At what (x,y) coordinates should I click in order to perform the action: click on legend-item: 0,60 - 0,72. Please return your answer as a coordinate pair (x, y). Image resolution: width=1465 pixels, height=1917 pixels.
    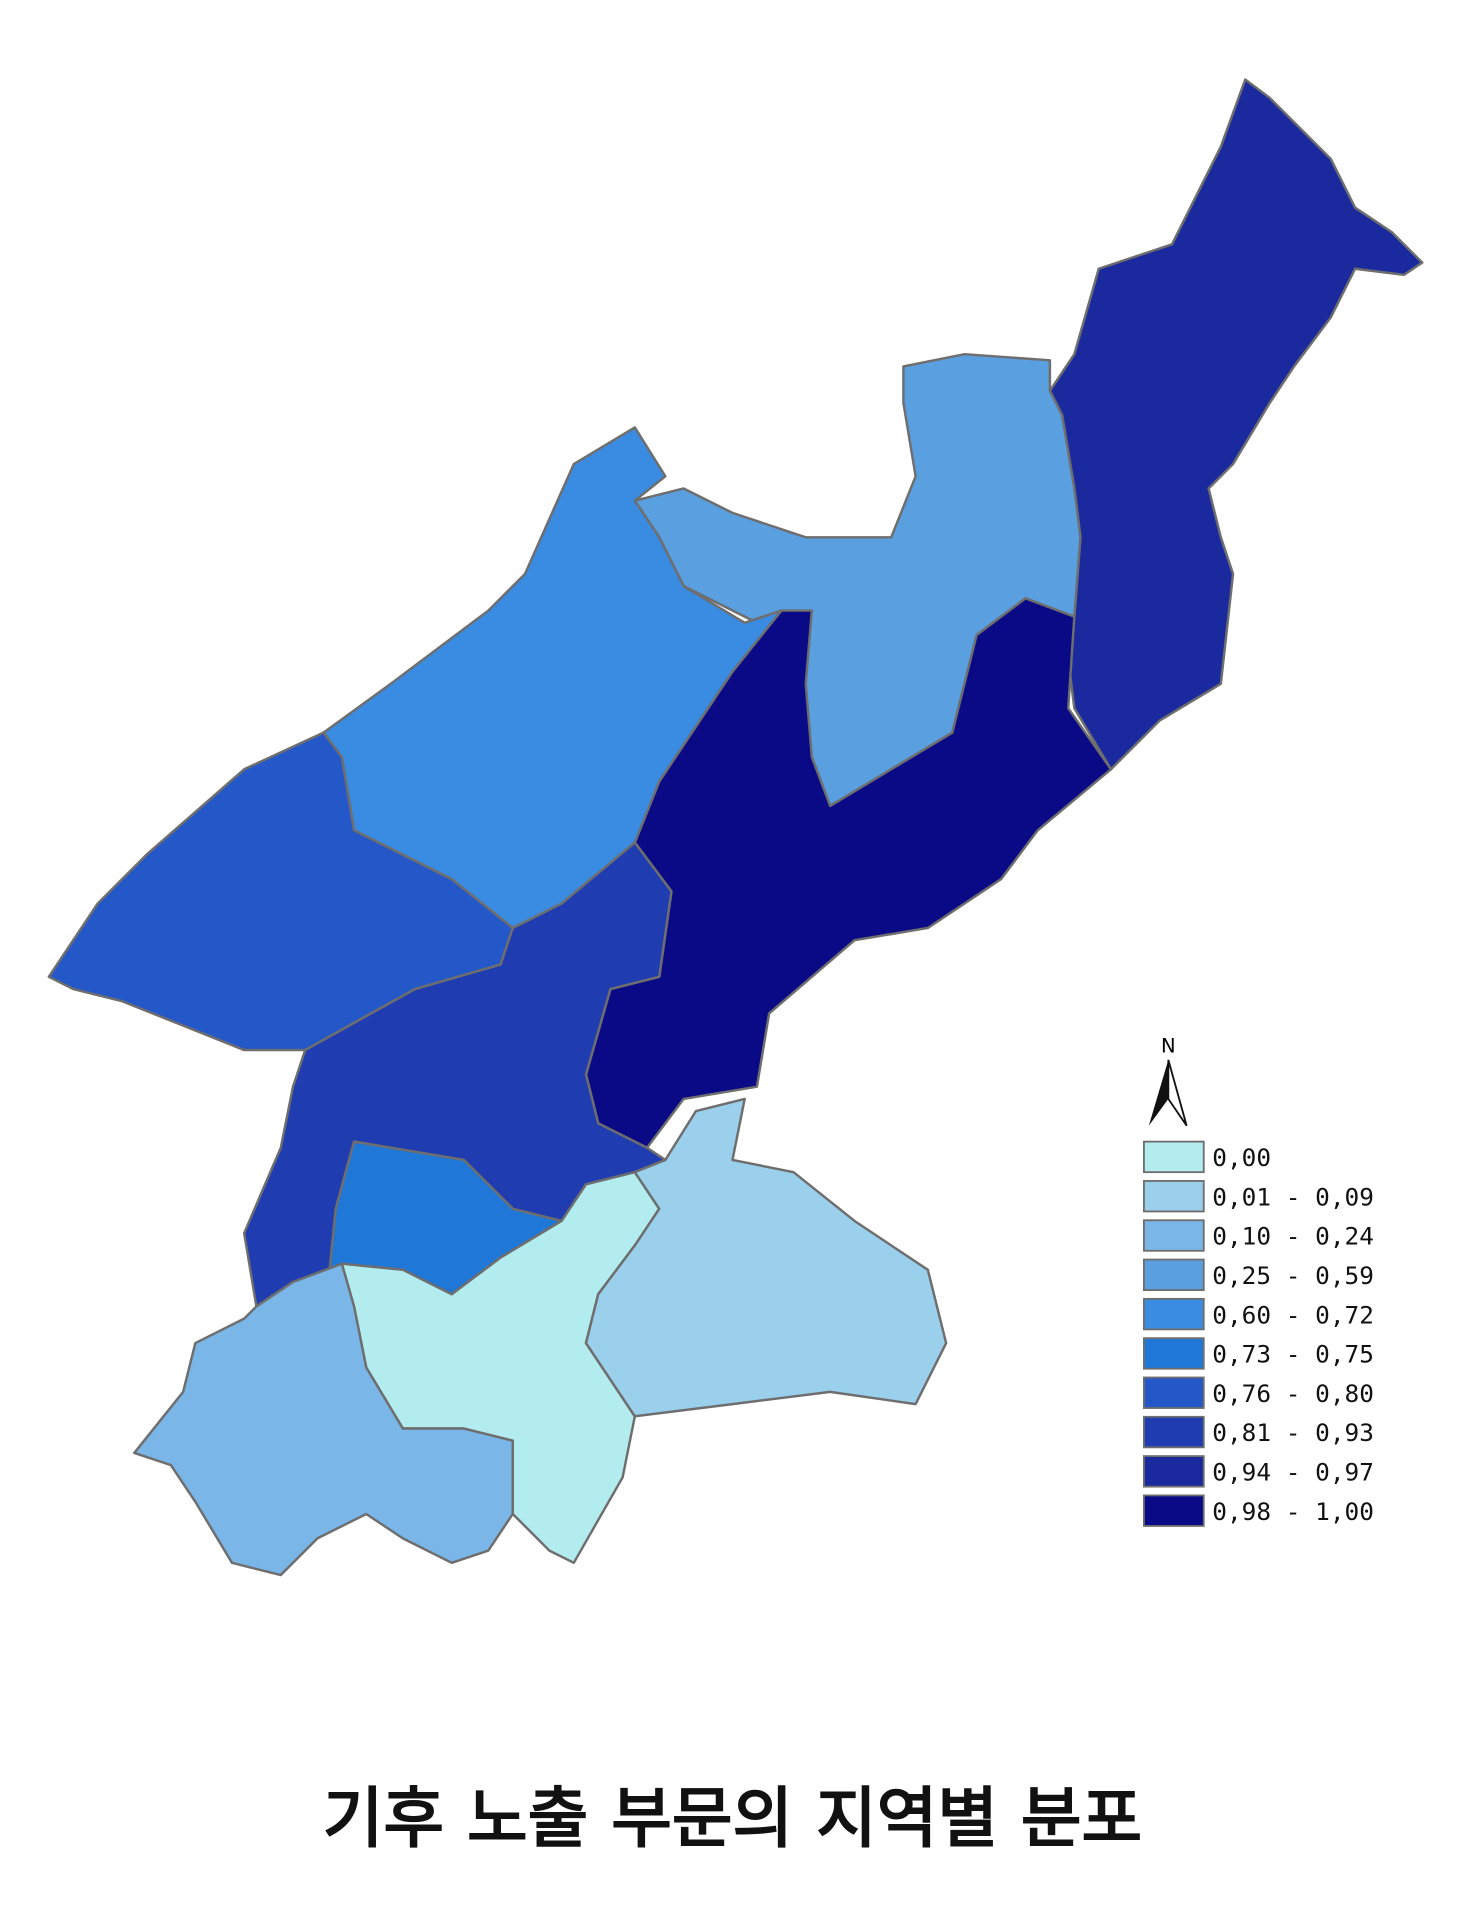
    Looking at the image, I should click on (1258, 1314).